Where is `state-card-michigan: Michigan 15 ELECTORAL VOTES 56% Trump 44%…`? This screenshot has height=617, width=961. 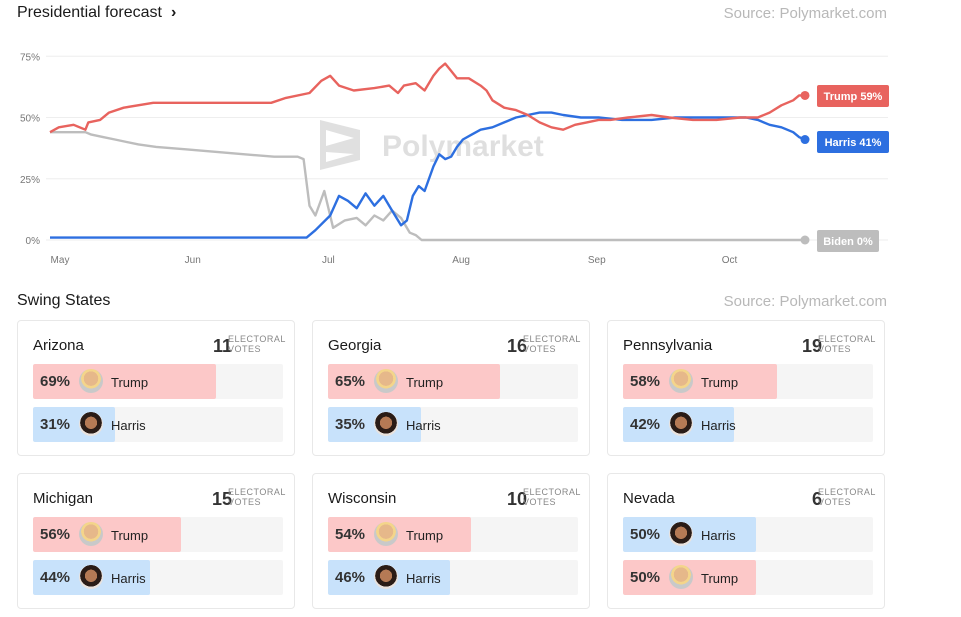
state-card-michigan: Michigan 15 ELECTORAL VOTES 56% Trump 44%… is located at coordinates (156, 541).